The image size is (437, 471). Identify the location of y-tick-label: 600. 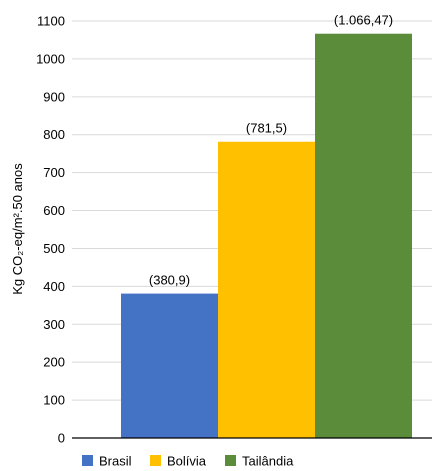
(54, 210).